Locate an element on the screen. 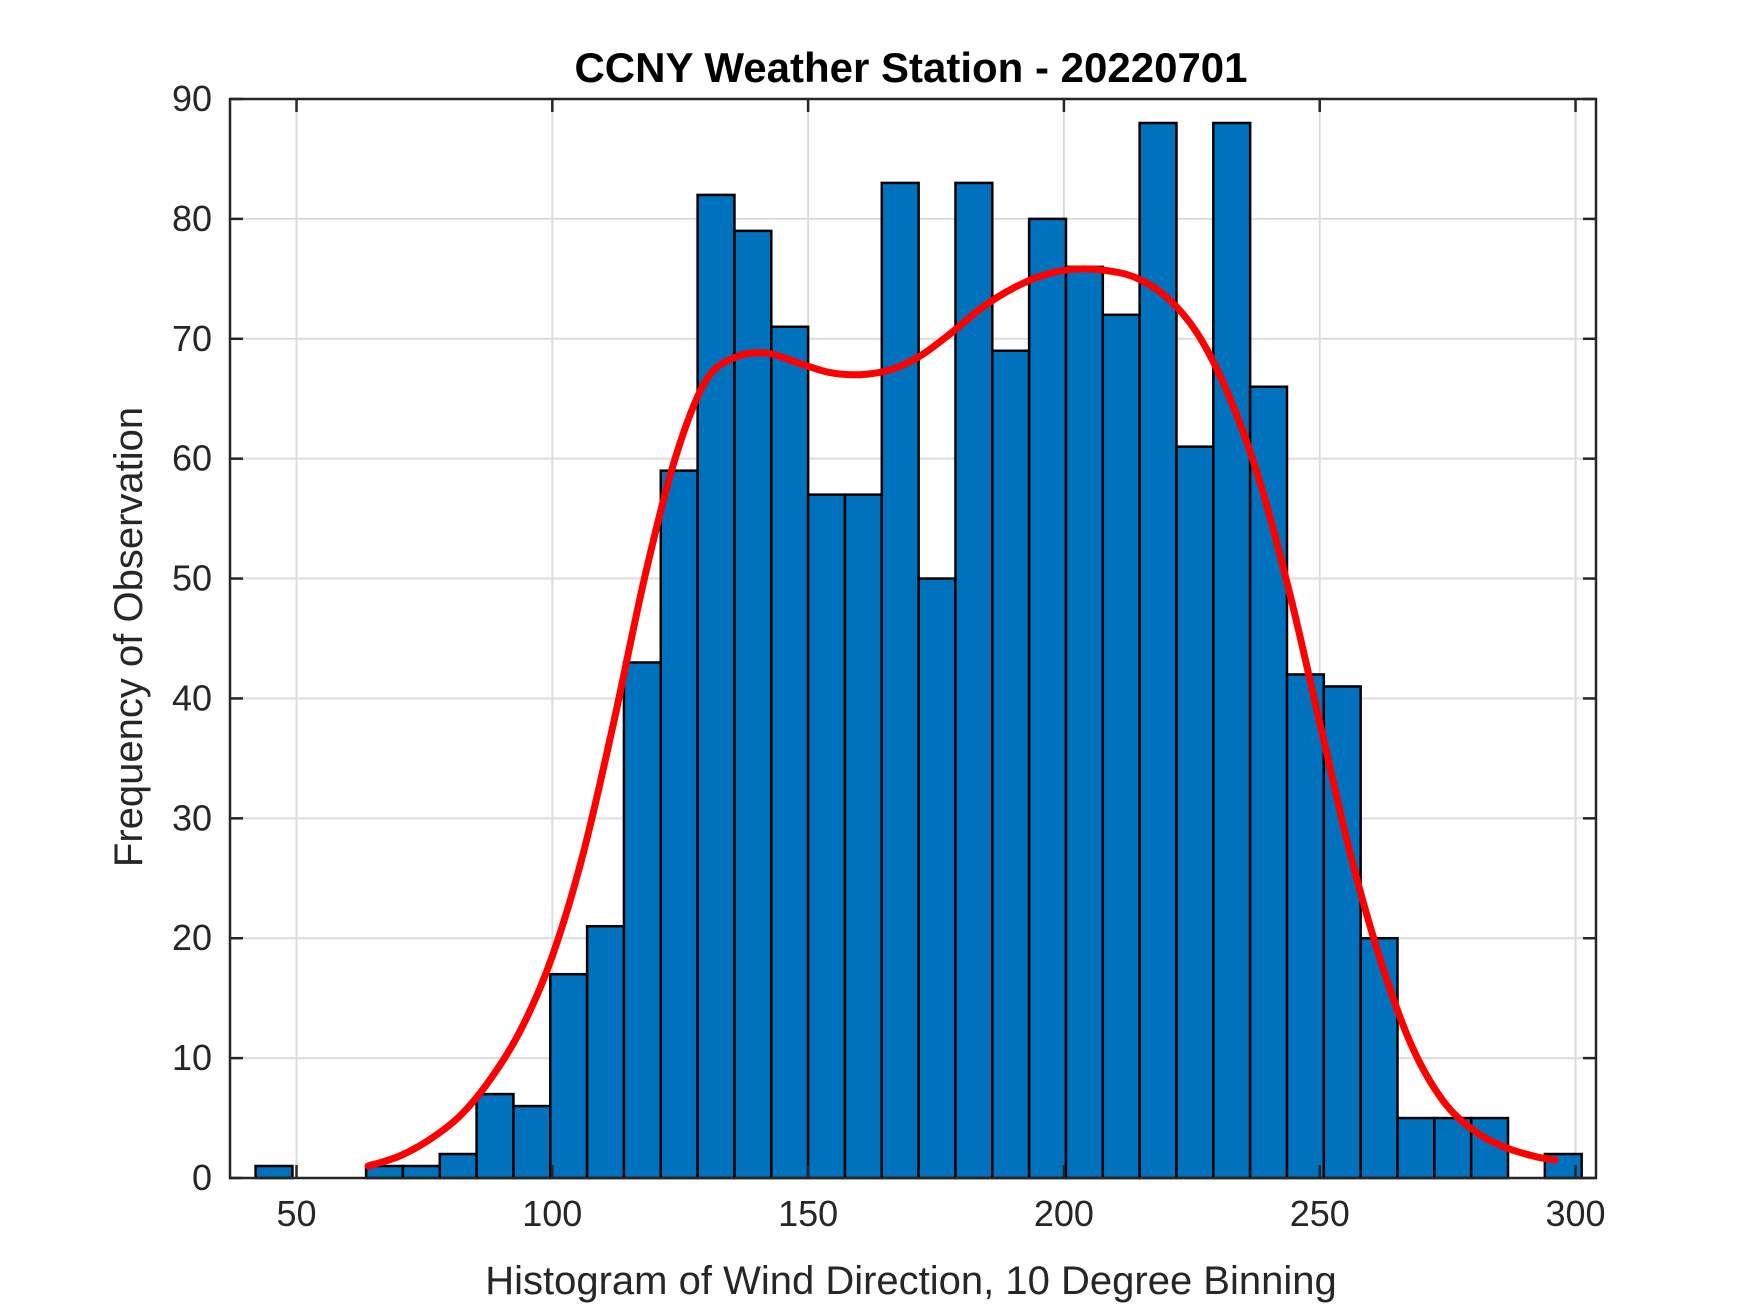  y-tick-label: 20 is located at coordinates (192, 937).